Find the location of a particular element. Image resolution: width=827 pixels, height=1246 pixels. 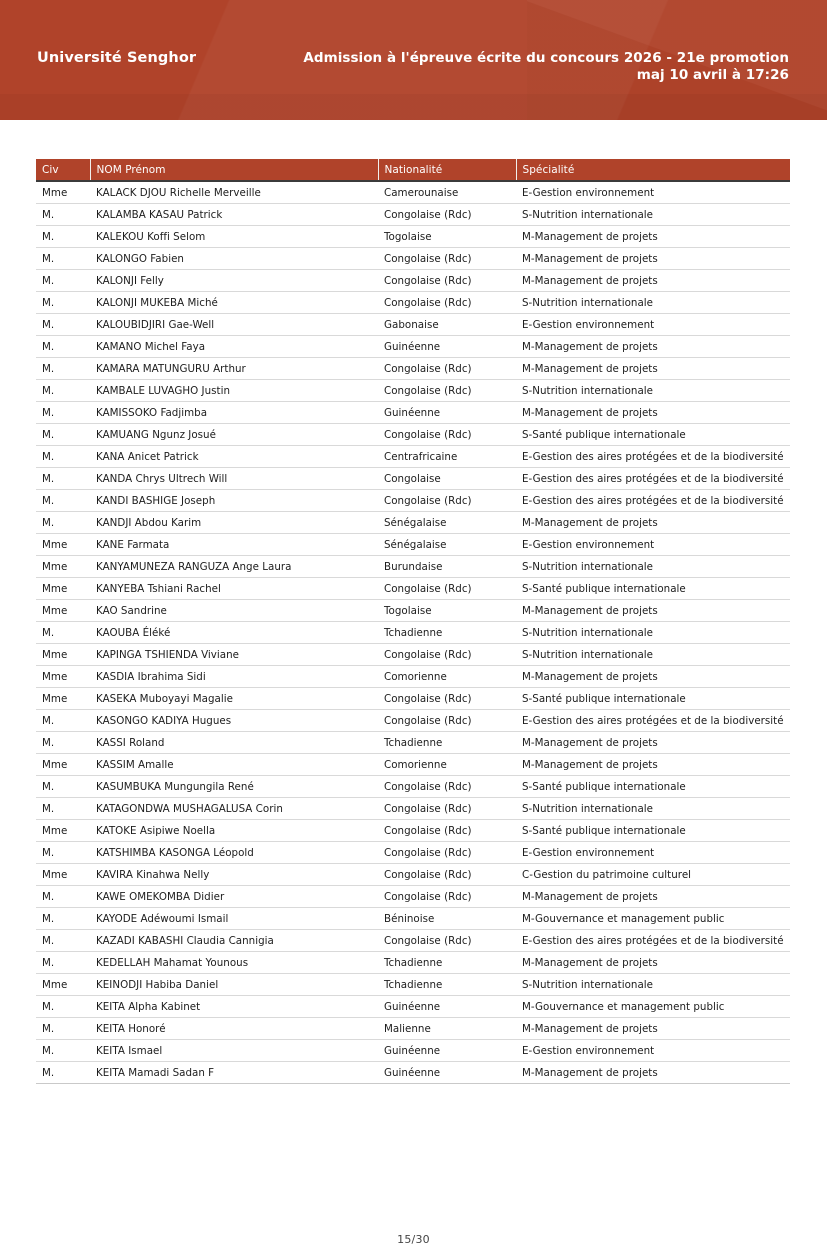

cell-name: KALACK DJOU Richelle Merveille is located at coordinates (234, 192).